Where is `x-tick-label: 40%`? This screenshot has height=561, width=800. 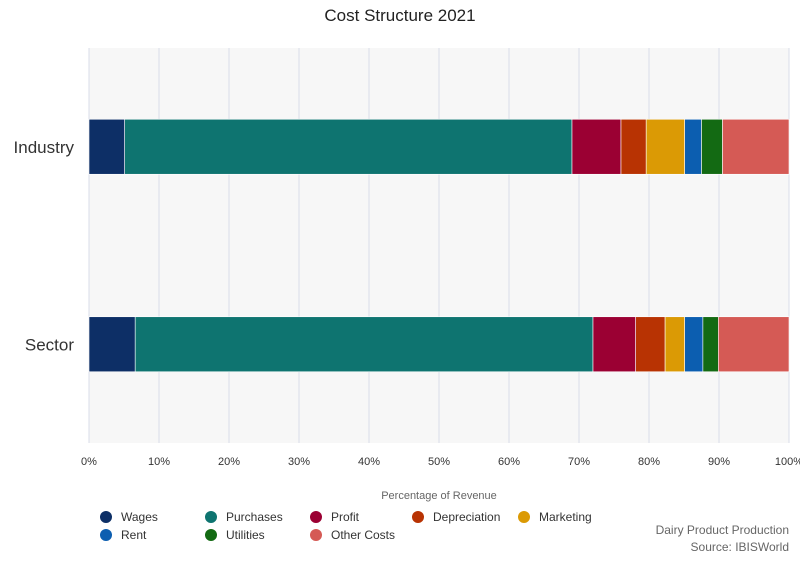 x-tick-label: 40% is located at coordinates (369, 462).